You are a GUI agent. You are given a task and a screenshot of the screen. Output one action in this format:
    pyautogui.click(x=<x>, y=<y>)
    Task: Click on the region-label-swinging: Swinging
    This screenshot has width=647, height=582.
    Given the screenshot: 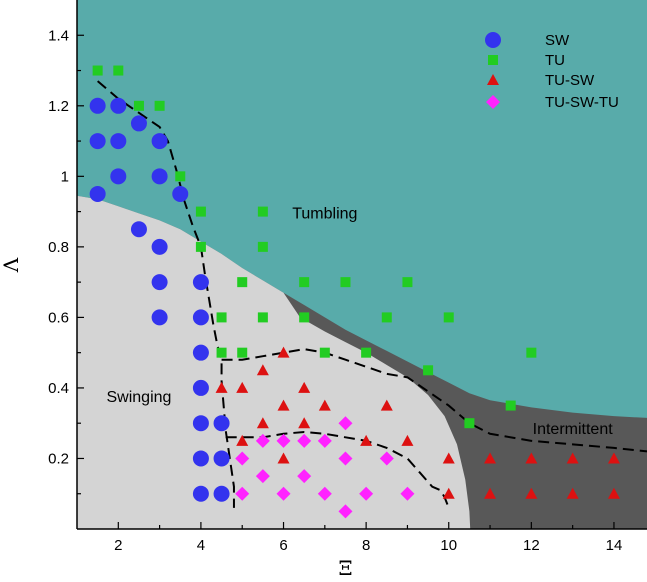 What is the action you would take?
    pyautogui.click(x=138, y=397)
    